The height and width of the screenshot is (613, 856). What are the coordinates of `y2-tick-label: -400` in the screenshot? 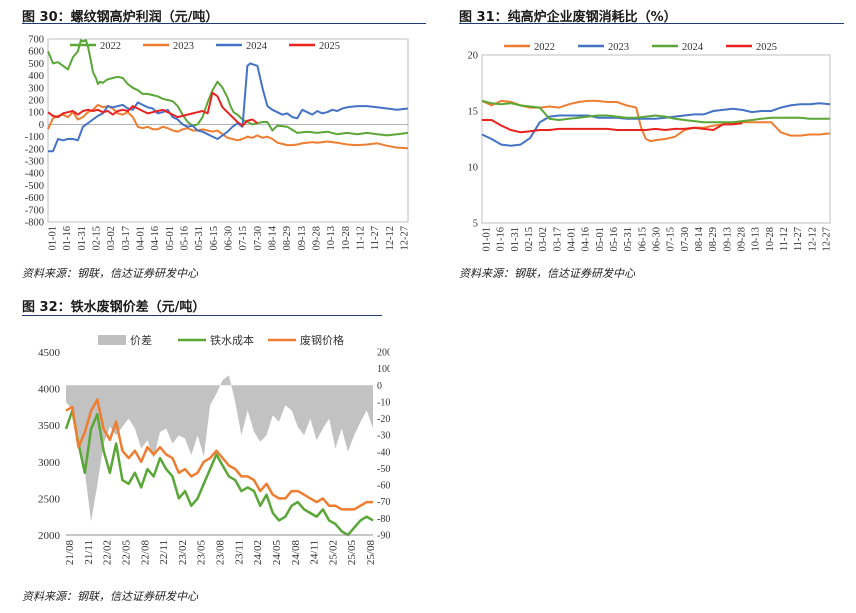 It's located at (383, 452).